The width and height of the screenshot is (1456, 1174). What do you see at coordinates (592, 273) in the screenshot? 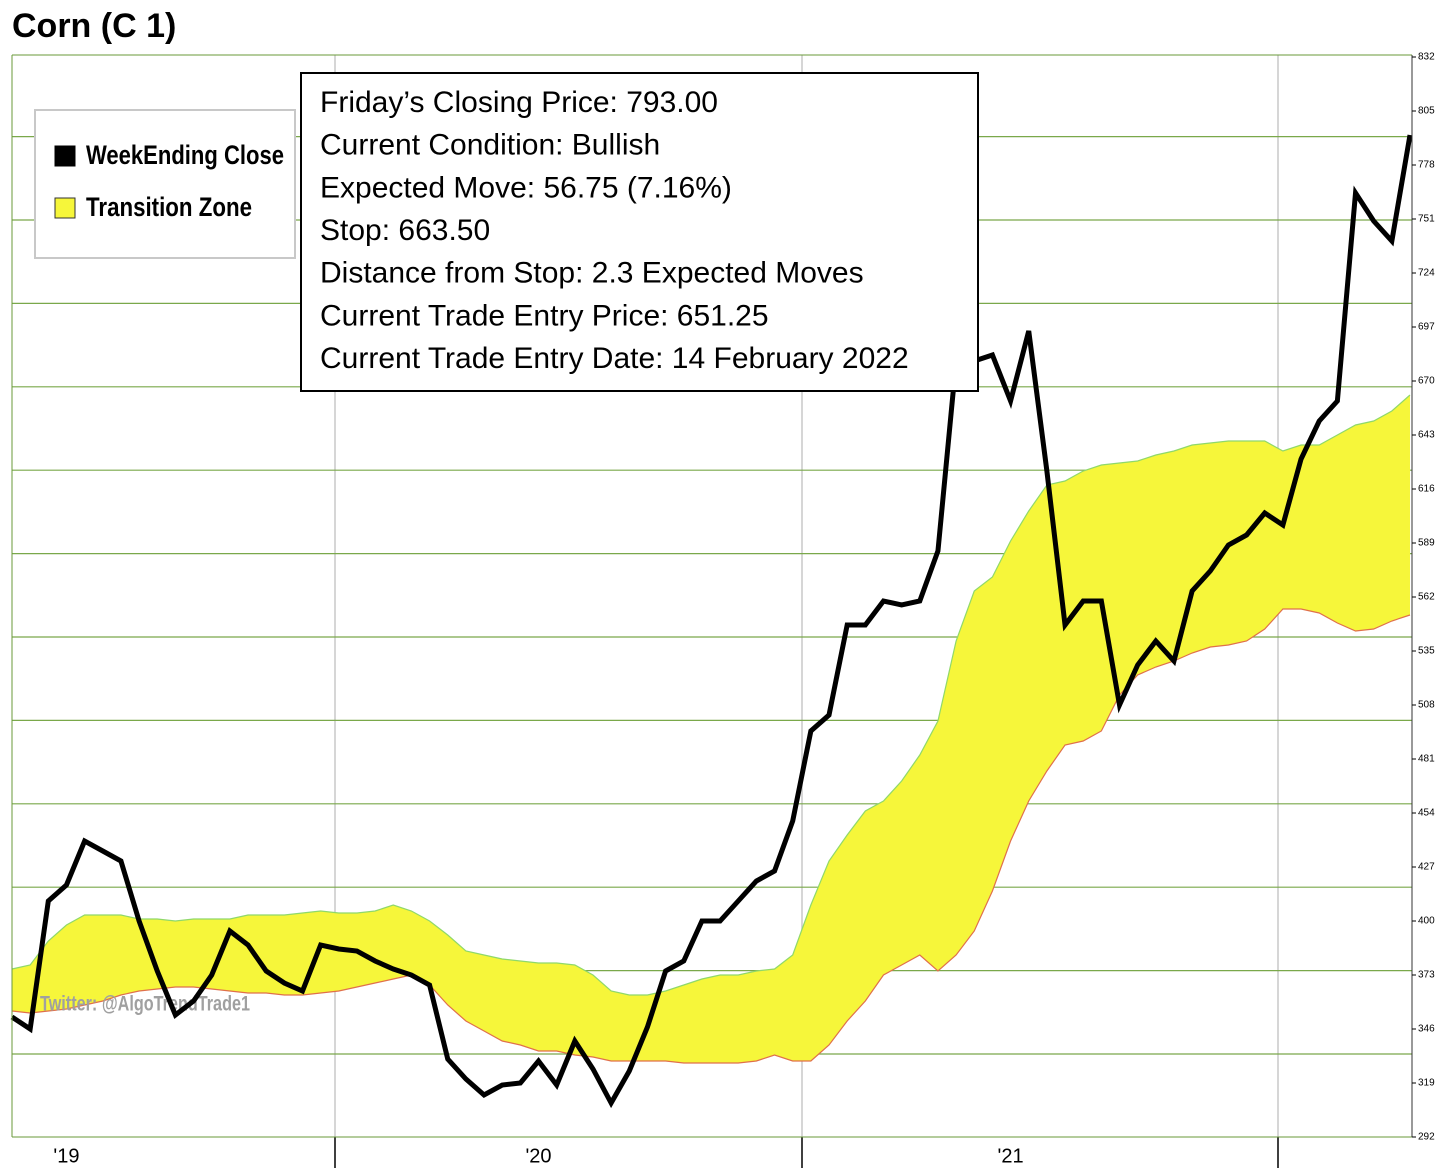
I see `info-line: Distance from Stop: 2.3 Expected Moves` at bounding box center [592, 273].